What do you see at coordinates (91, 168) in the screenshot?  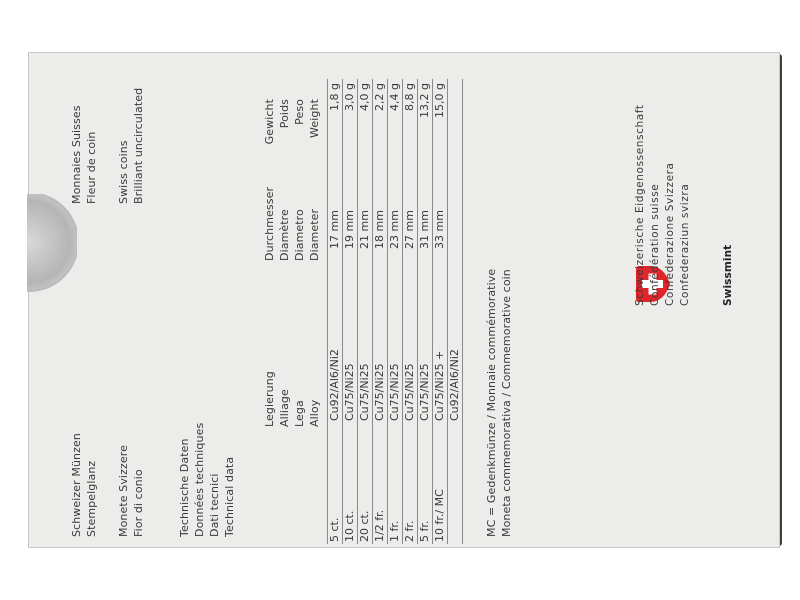 I see `subtitle-fr: Fleur de coin` at bounding box center [91, 168].